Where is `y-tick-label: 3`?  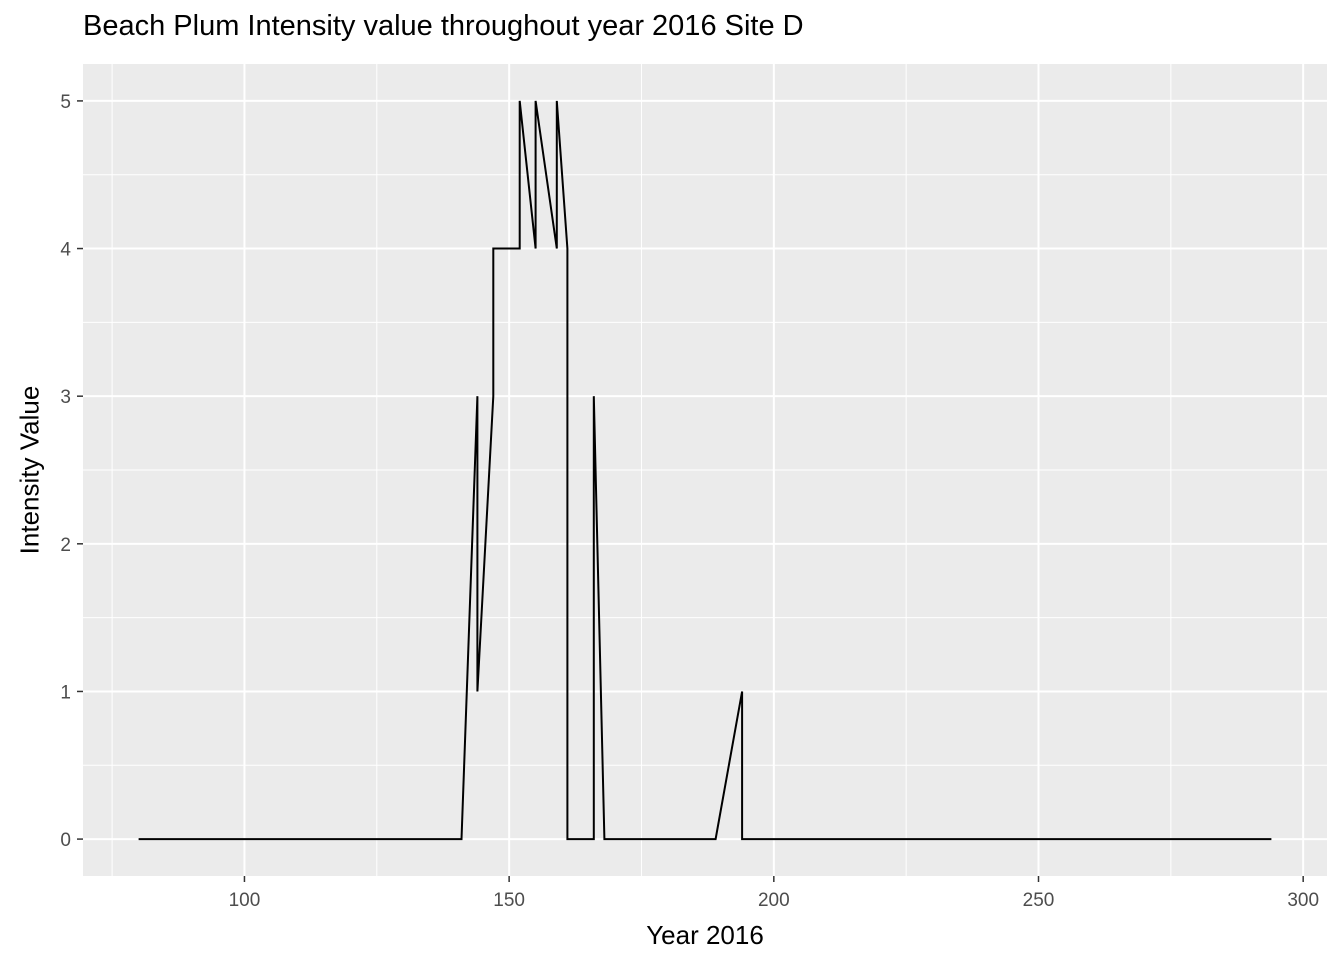
y-tick-label: 3 is located at coordinates (65, 397).